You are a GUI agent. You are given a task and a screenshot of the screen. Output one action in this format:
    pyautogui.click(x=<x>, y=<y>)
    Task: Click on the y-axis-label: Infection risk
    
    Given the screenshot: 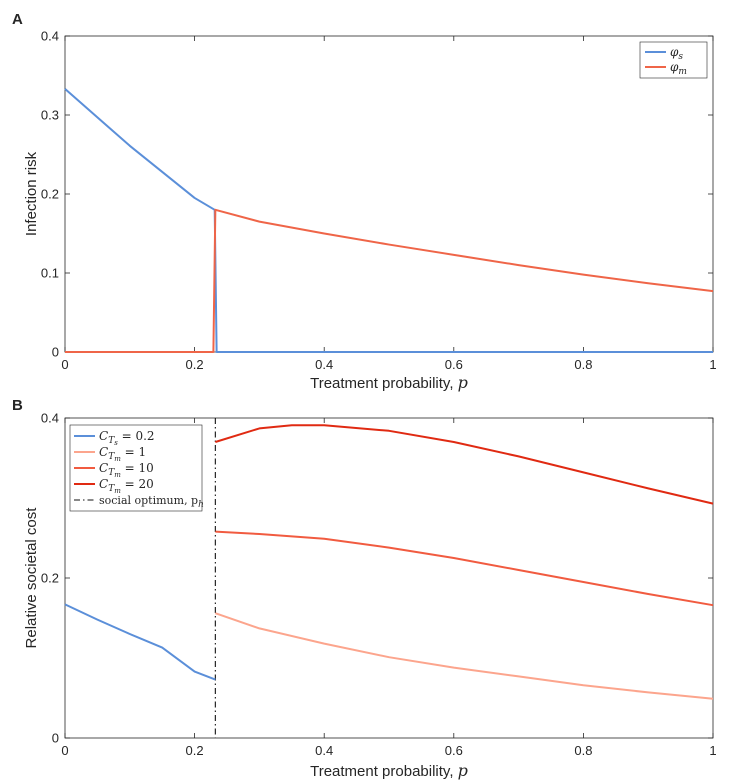 What is the action you would take?
    pyautogui.click(x=31, y=193)
    